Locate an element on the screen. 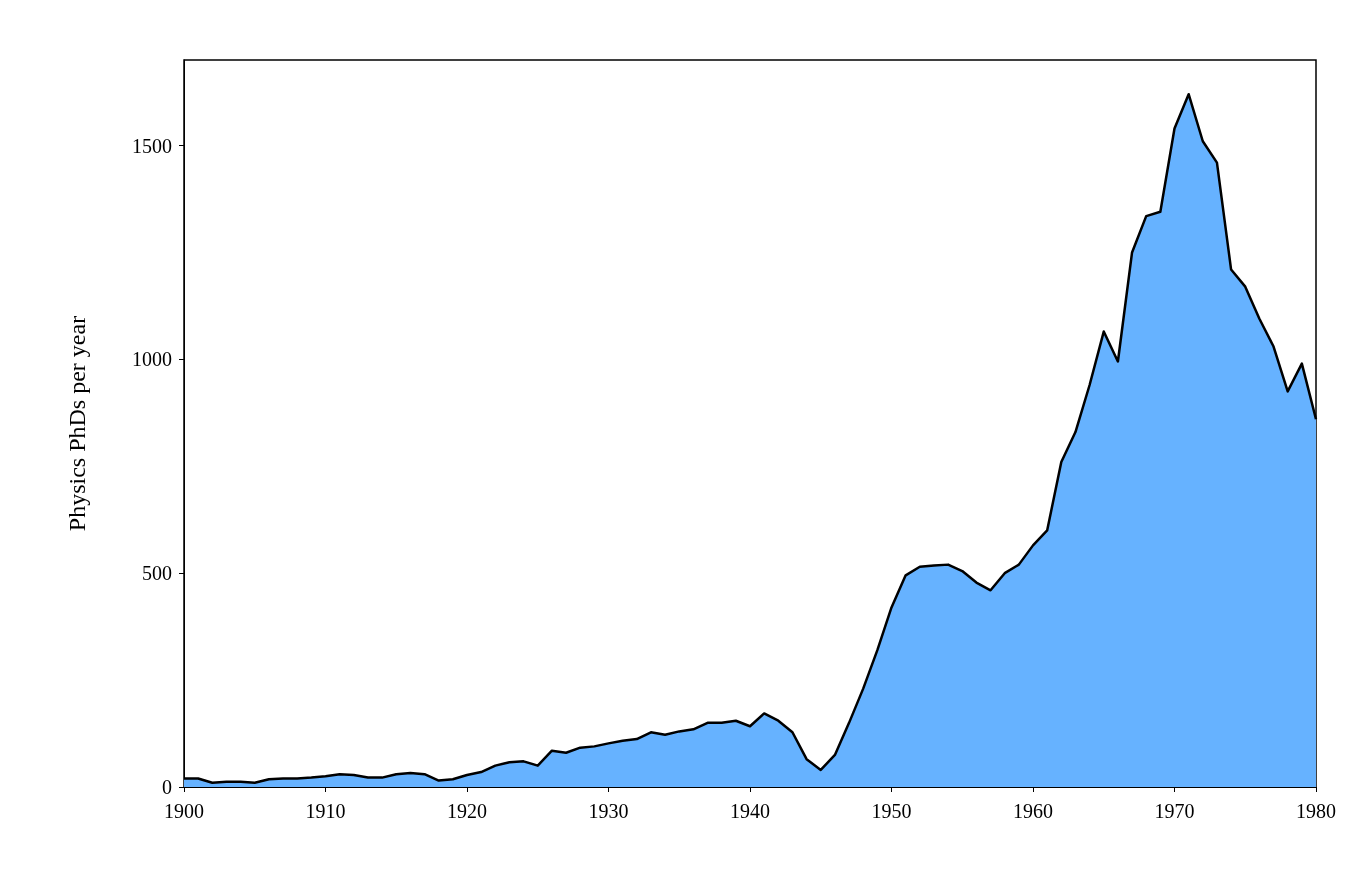 The width and height of the screenshot is (1364, 881). x-tick-label: 1950 is located at coordinates (891, 811).